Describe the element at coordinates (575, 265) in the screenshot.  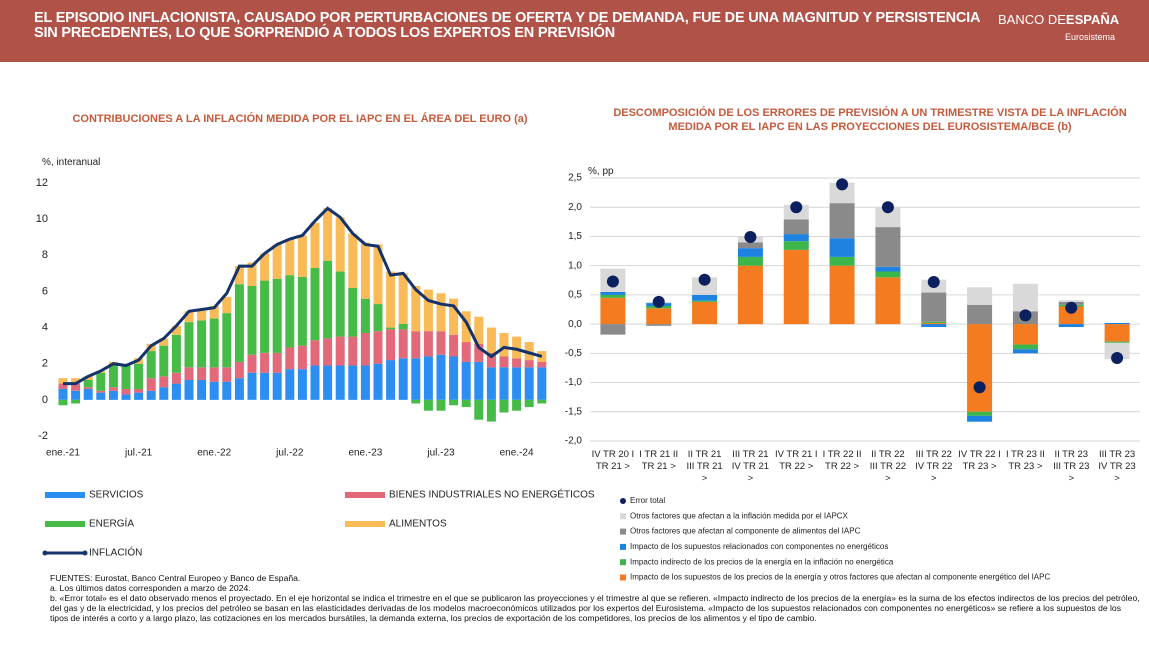
I see `y-tick-label: 1,0` at that location.